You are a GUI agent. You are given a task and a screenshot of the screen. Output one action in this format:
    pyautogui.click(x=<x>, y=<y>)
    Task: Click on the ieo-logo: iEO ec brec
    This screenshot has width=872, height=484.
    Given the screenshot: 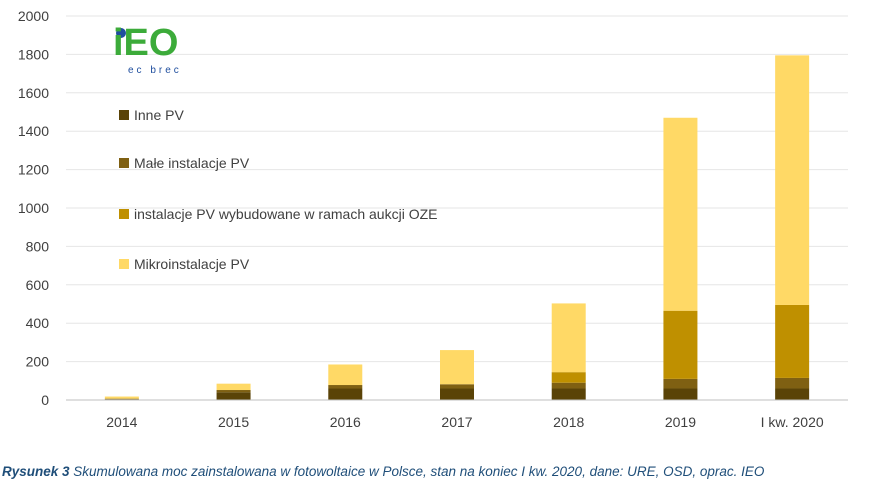 What is the action you would take?
    pyautogui.click(x=147, y=49)
    